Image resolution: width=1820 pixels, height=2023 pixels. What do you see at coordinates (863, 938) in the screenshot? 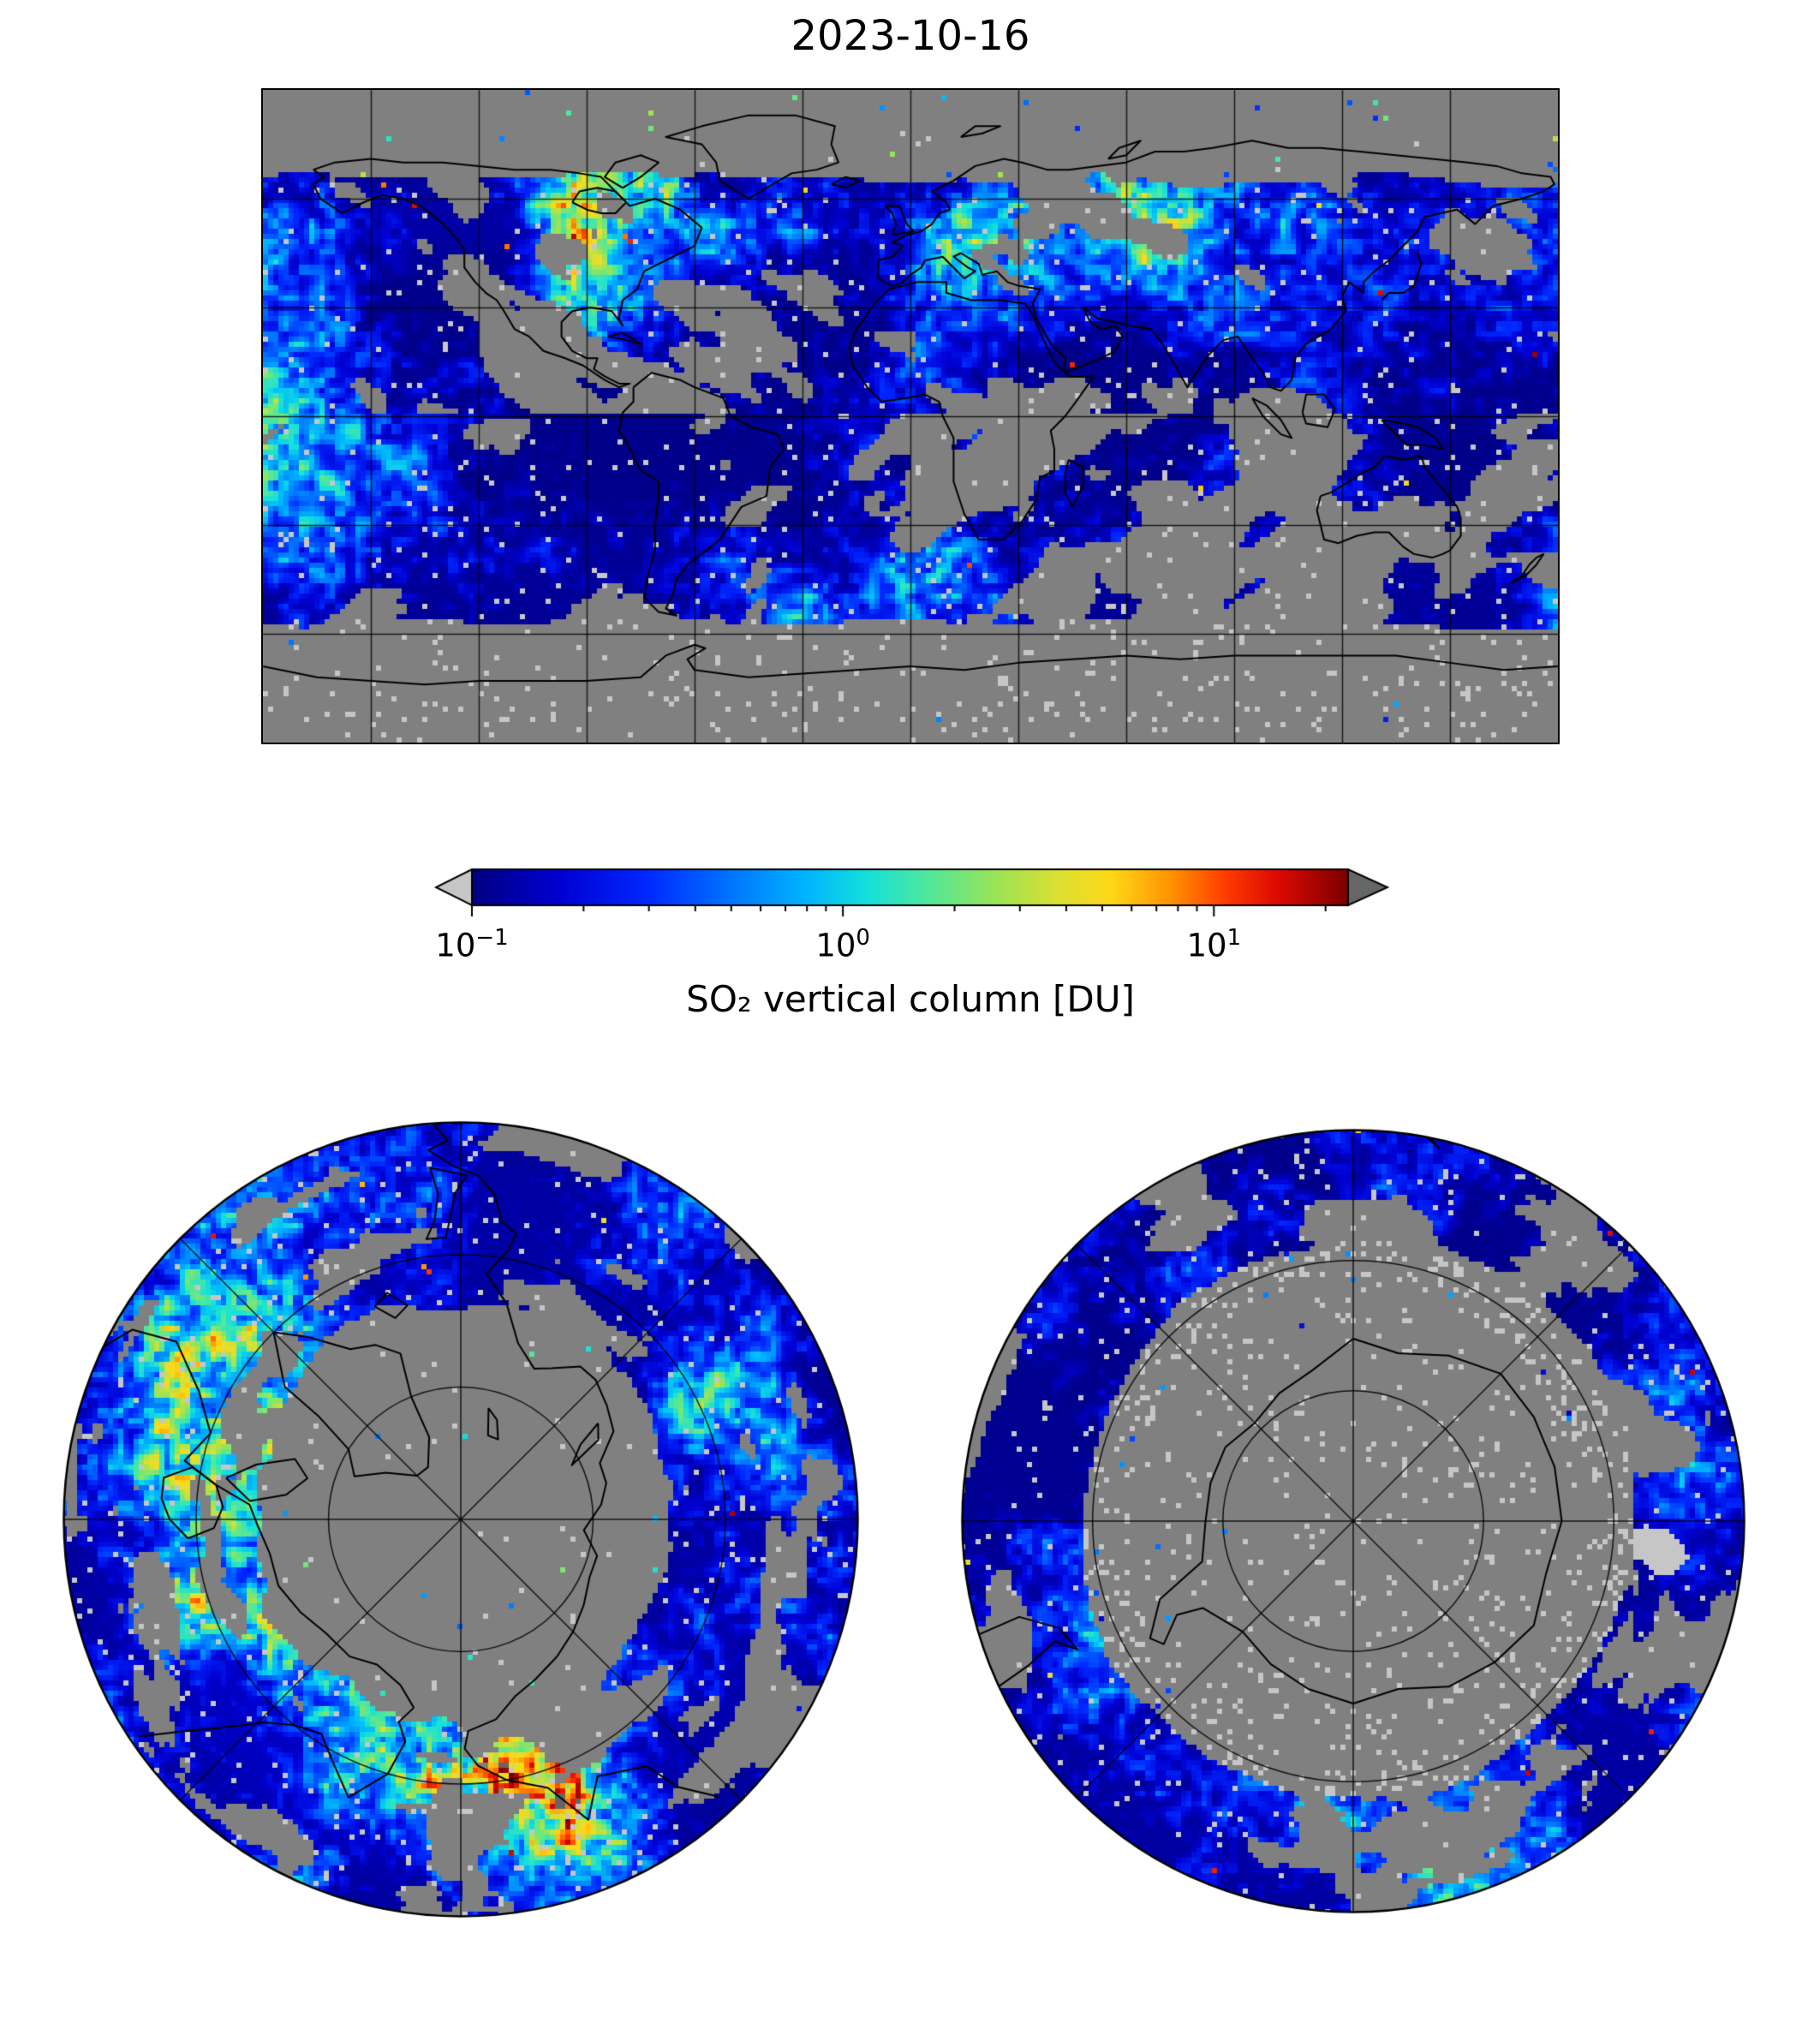
I see `tick-exponent: 0` at bounding box center [863, 938].